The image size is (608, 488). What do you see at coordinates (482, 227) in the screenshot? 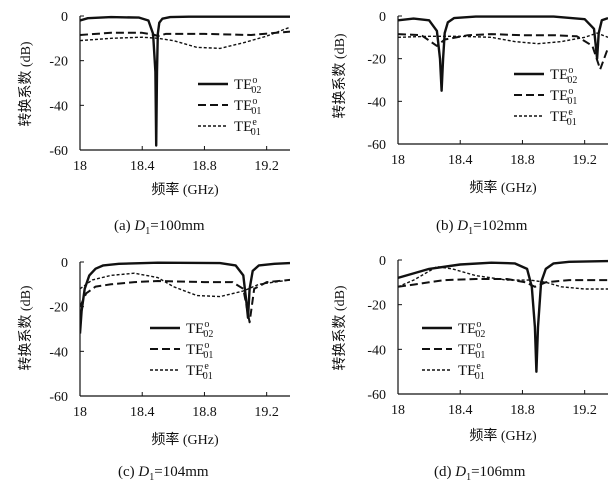
I see `chart-caption-b: (b) D1=102mm` at bounding box center [482, 227].